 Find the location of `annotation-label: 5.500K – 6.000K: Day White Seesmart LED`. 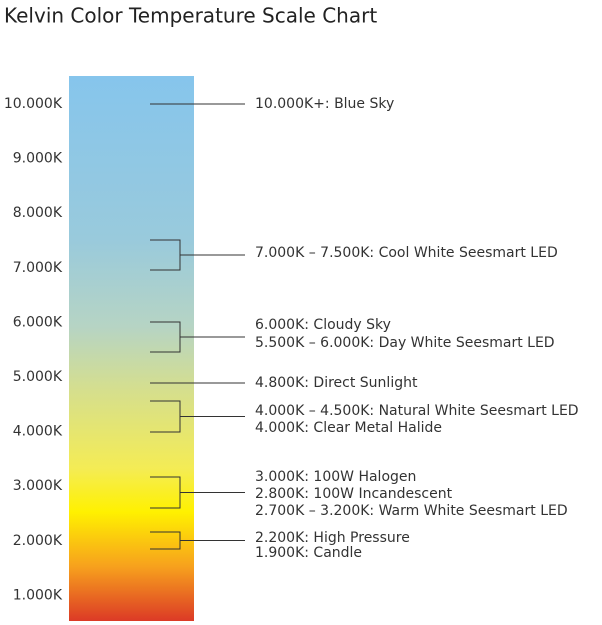

annotation-label: 5.500K – 6.000K: Day White Seesmart LED is located at coordinates (405, 343).